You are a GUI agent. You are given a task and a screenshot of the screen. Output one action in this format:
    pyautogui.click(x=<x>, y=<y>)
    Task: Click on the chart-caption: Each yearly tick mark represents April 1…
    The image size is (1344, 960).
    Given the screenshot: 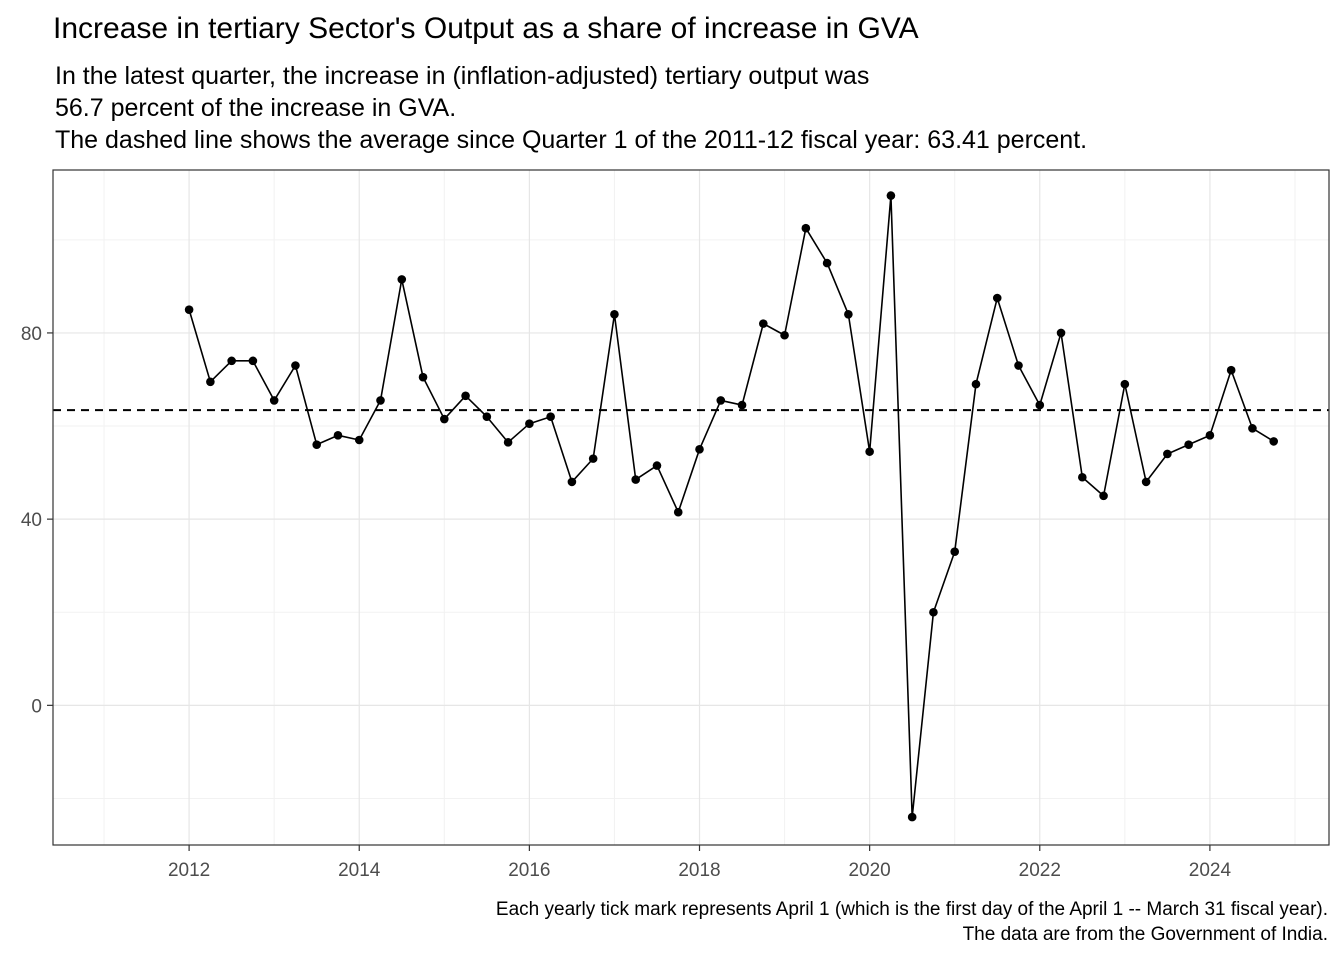 What is the action you would take?
    pyautogui.click(x=911, y=922)
    